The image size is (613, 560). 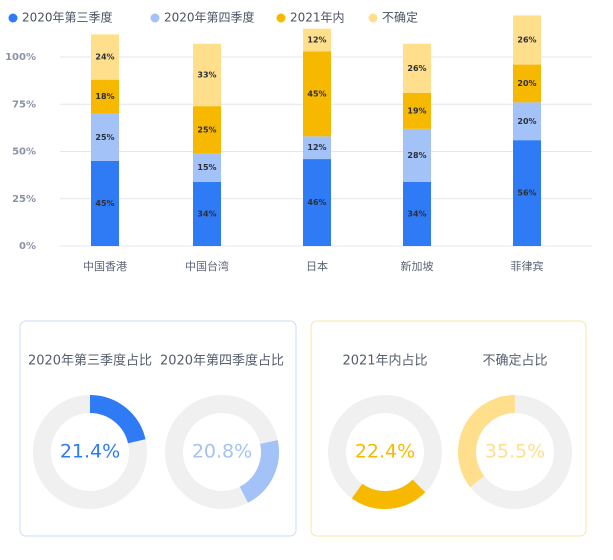 I want to click on data-label: 28%, so click(x=416, y=155).